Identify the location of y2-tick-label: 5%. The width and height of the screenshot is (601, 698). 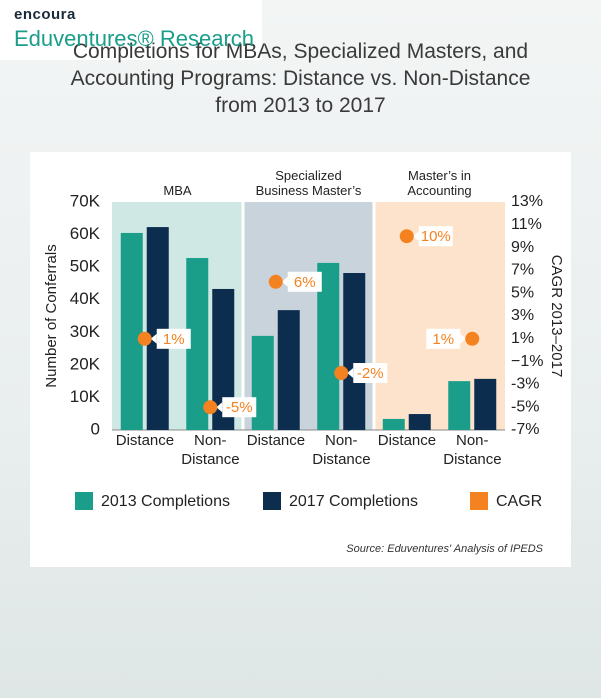
(522, 292).